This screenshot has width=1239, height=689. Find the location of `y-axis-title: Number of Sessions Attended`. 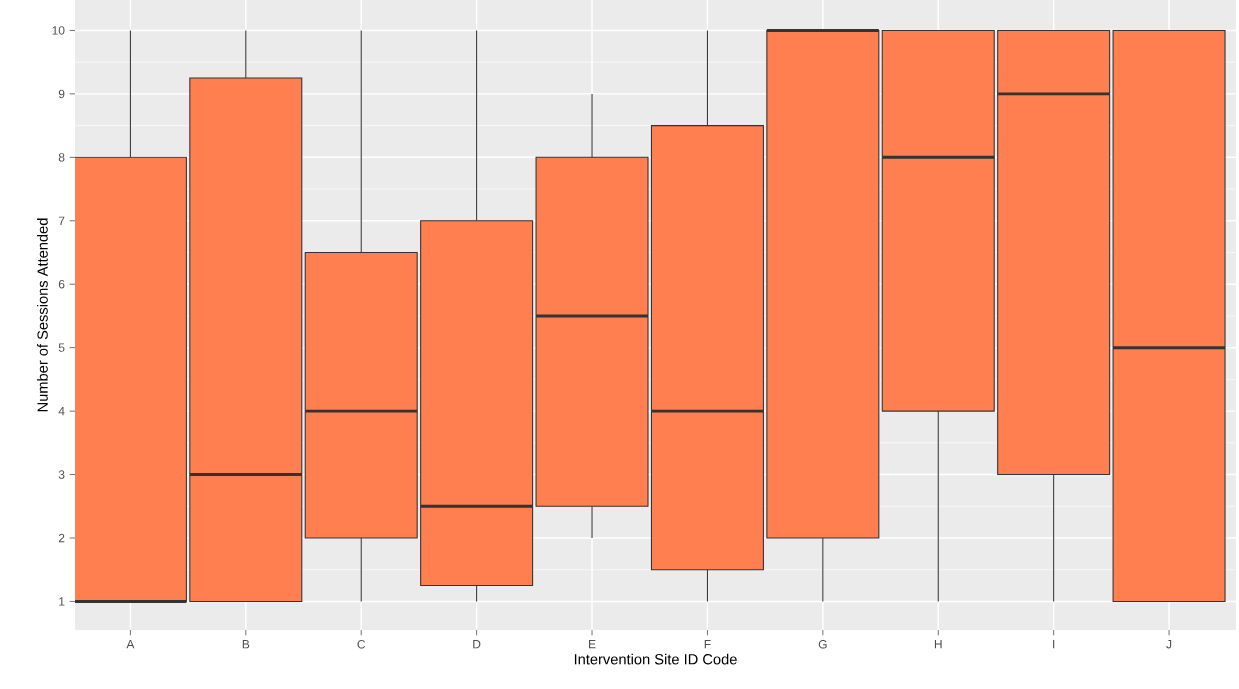

y-axis-title: Number of Sessions Attended is located at coordinates (42, 315).